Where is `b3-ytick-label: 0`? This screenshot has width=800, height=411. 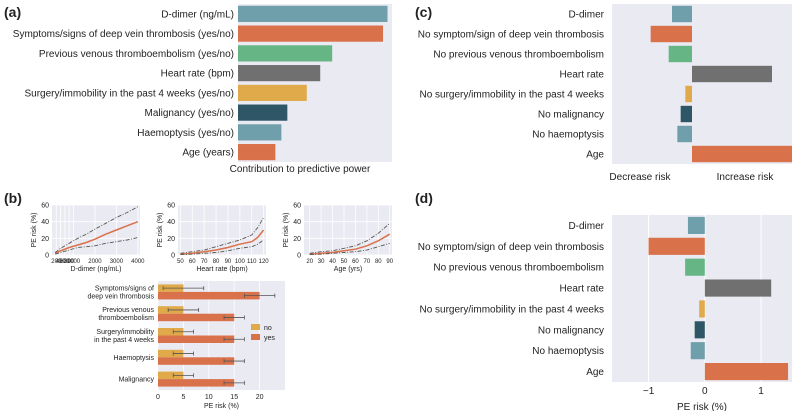 b3-ytick-label: 0 is located at coordinates (299, 256).